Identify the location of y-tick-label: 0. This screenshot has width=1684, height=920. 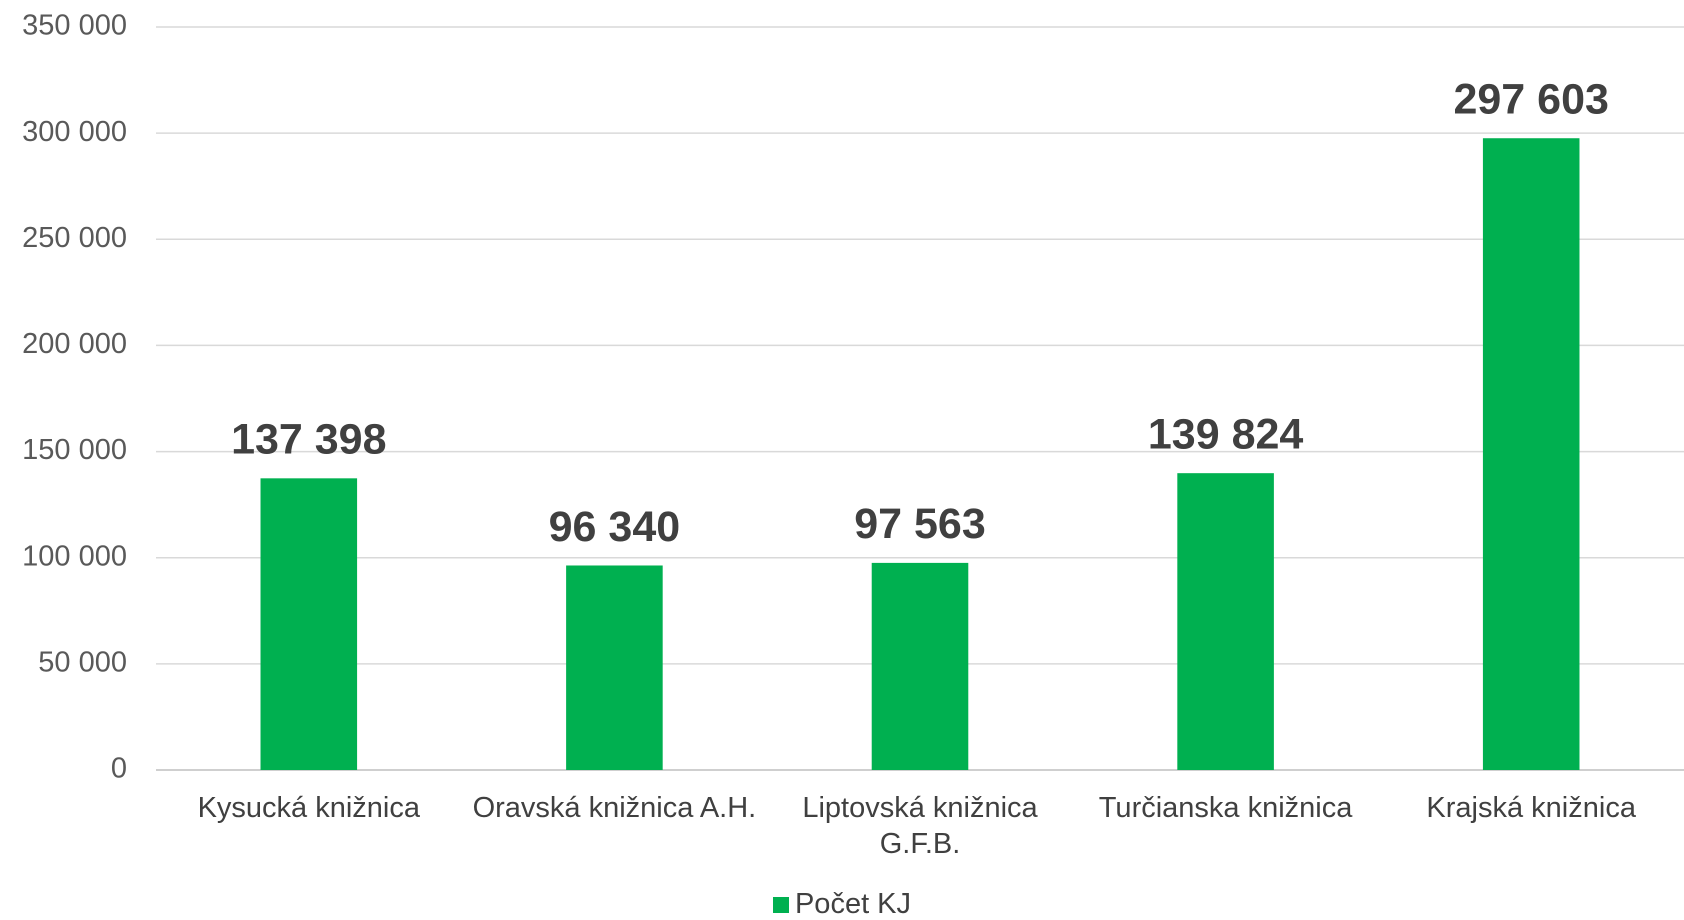
(119, 769).